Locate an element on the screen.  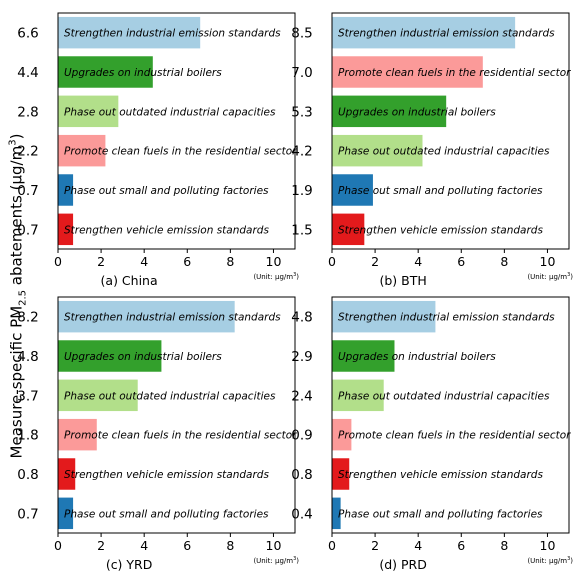
panel-title: (d) PRD is located at coordinates (403, 564).